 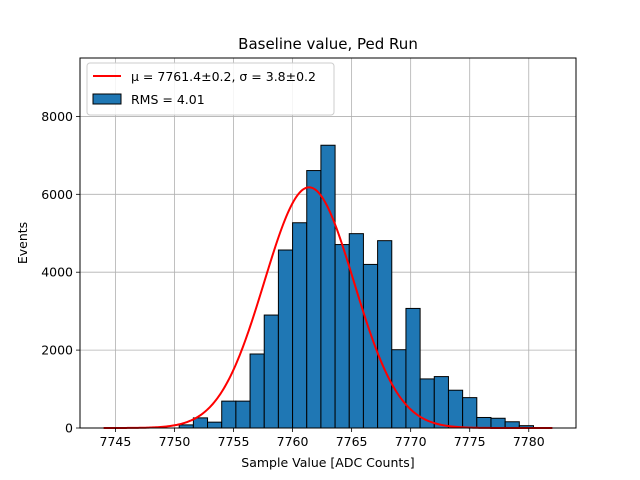 I want to click on y-tick-label: 8000, so click(x=57, y=116).